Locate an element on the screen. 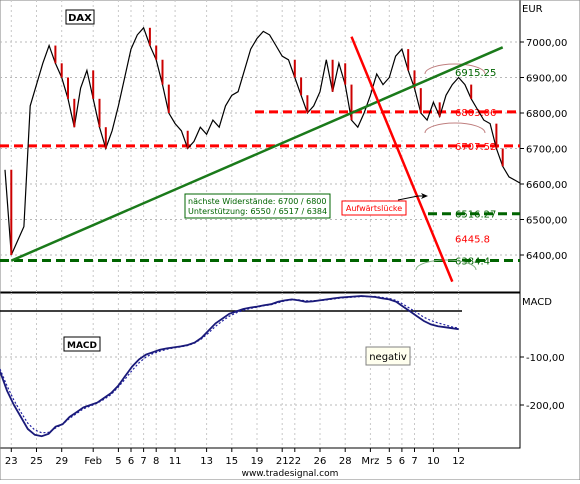 Image resolution: width=580 pixels, height=484 pixels. x-tick-label: Feb is located at coordinates (93, 461).